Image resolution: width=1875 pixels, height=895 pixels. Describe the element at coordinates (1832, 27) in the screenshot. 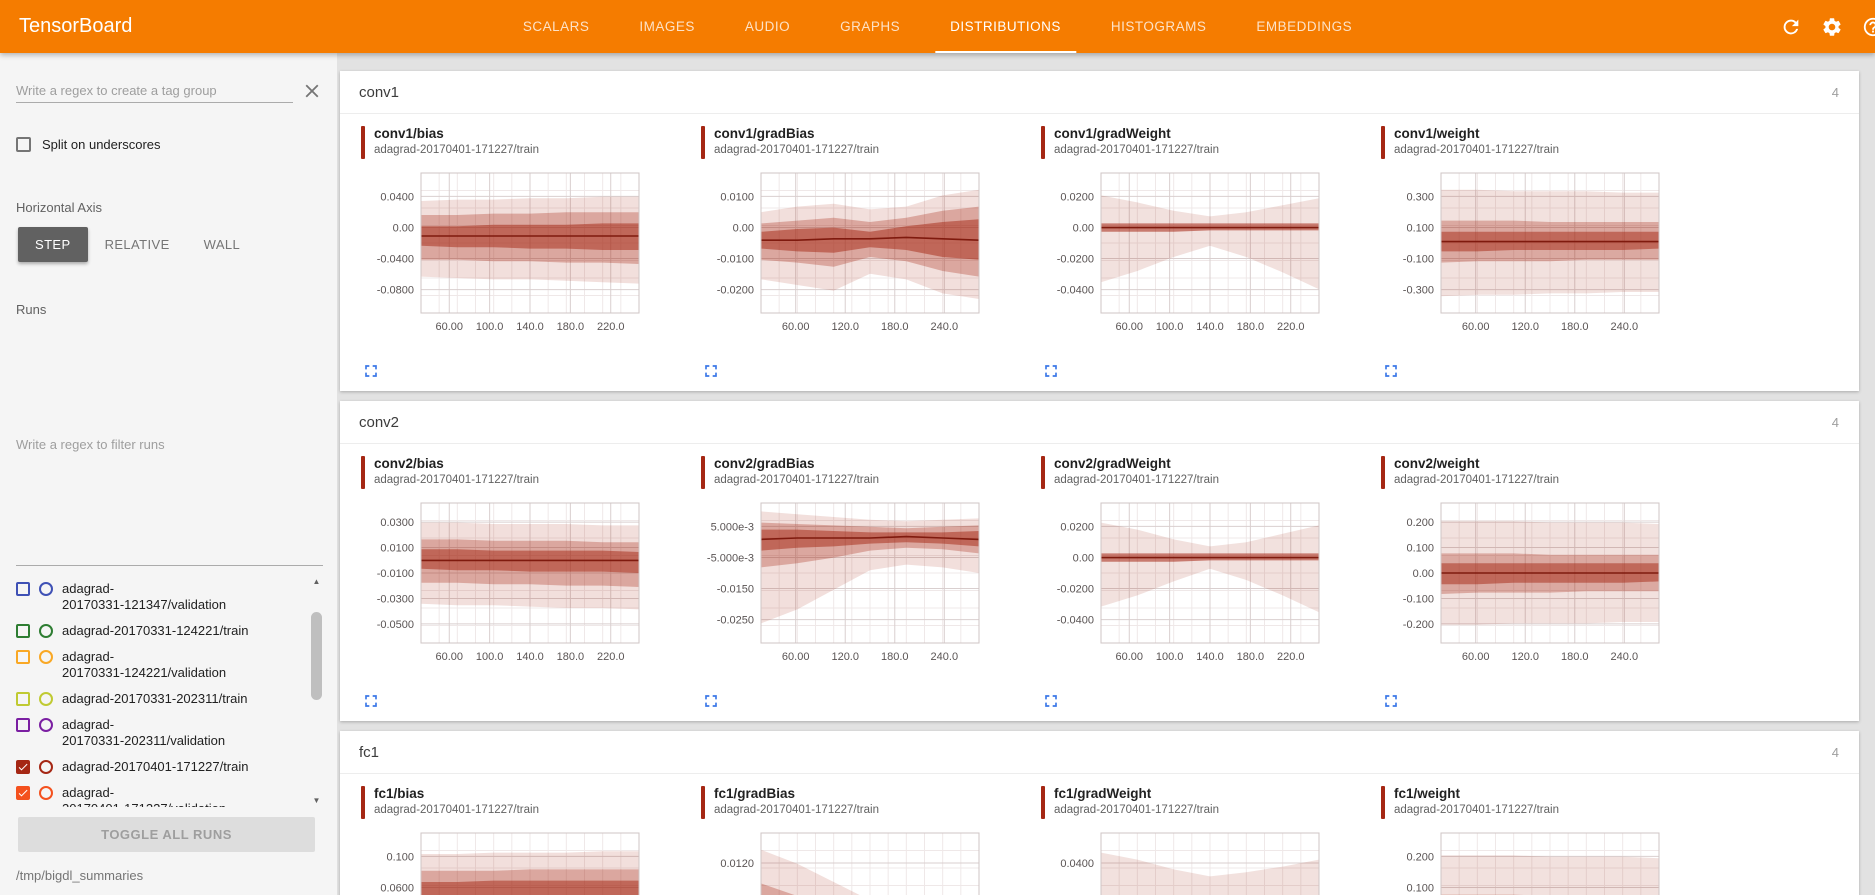

I see `settings-gear-icon` at that location.